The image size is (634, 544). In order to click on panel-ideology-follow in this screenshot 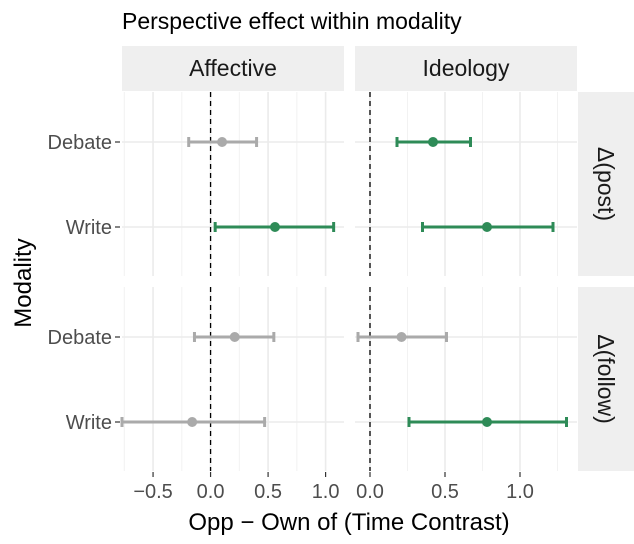, I will do `click(466, 379)`.